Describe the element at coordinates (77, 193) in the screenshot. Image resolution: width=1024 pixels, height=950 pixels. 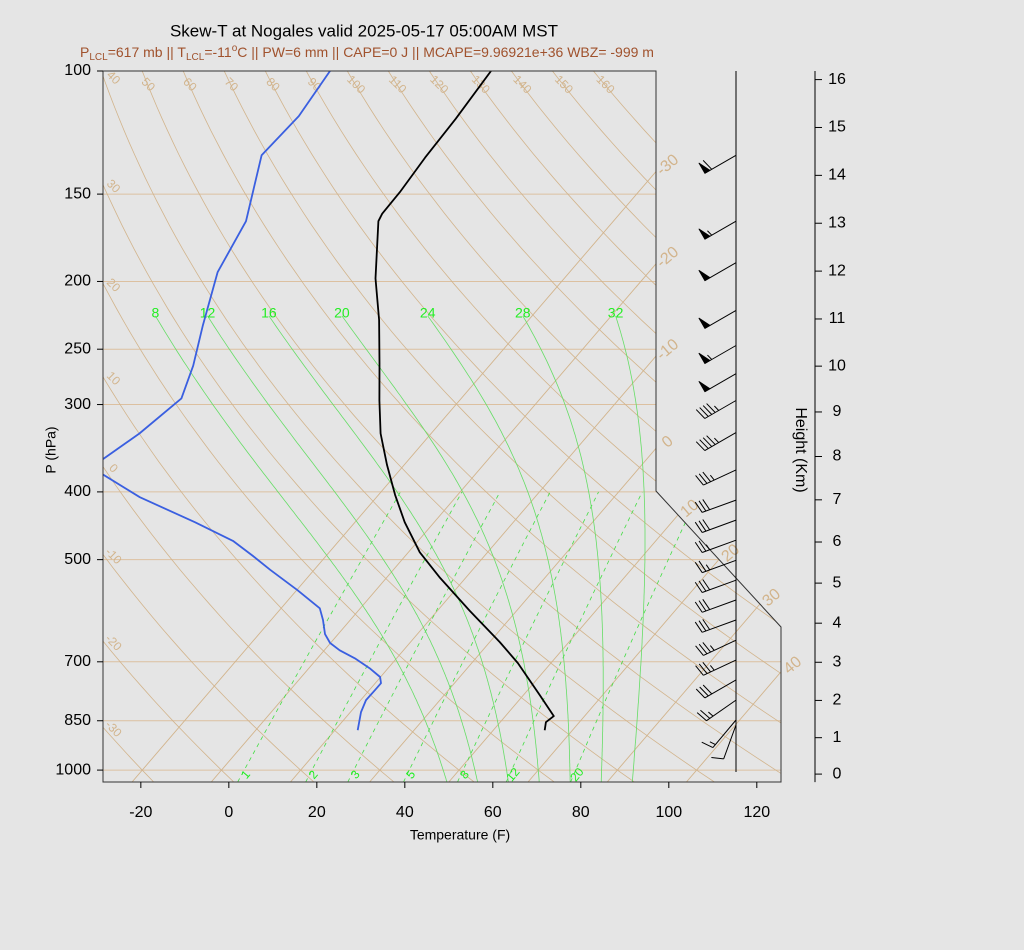
I see `y-tick-label: 150` at that location.